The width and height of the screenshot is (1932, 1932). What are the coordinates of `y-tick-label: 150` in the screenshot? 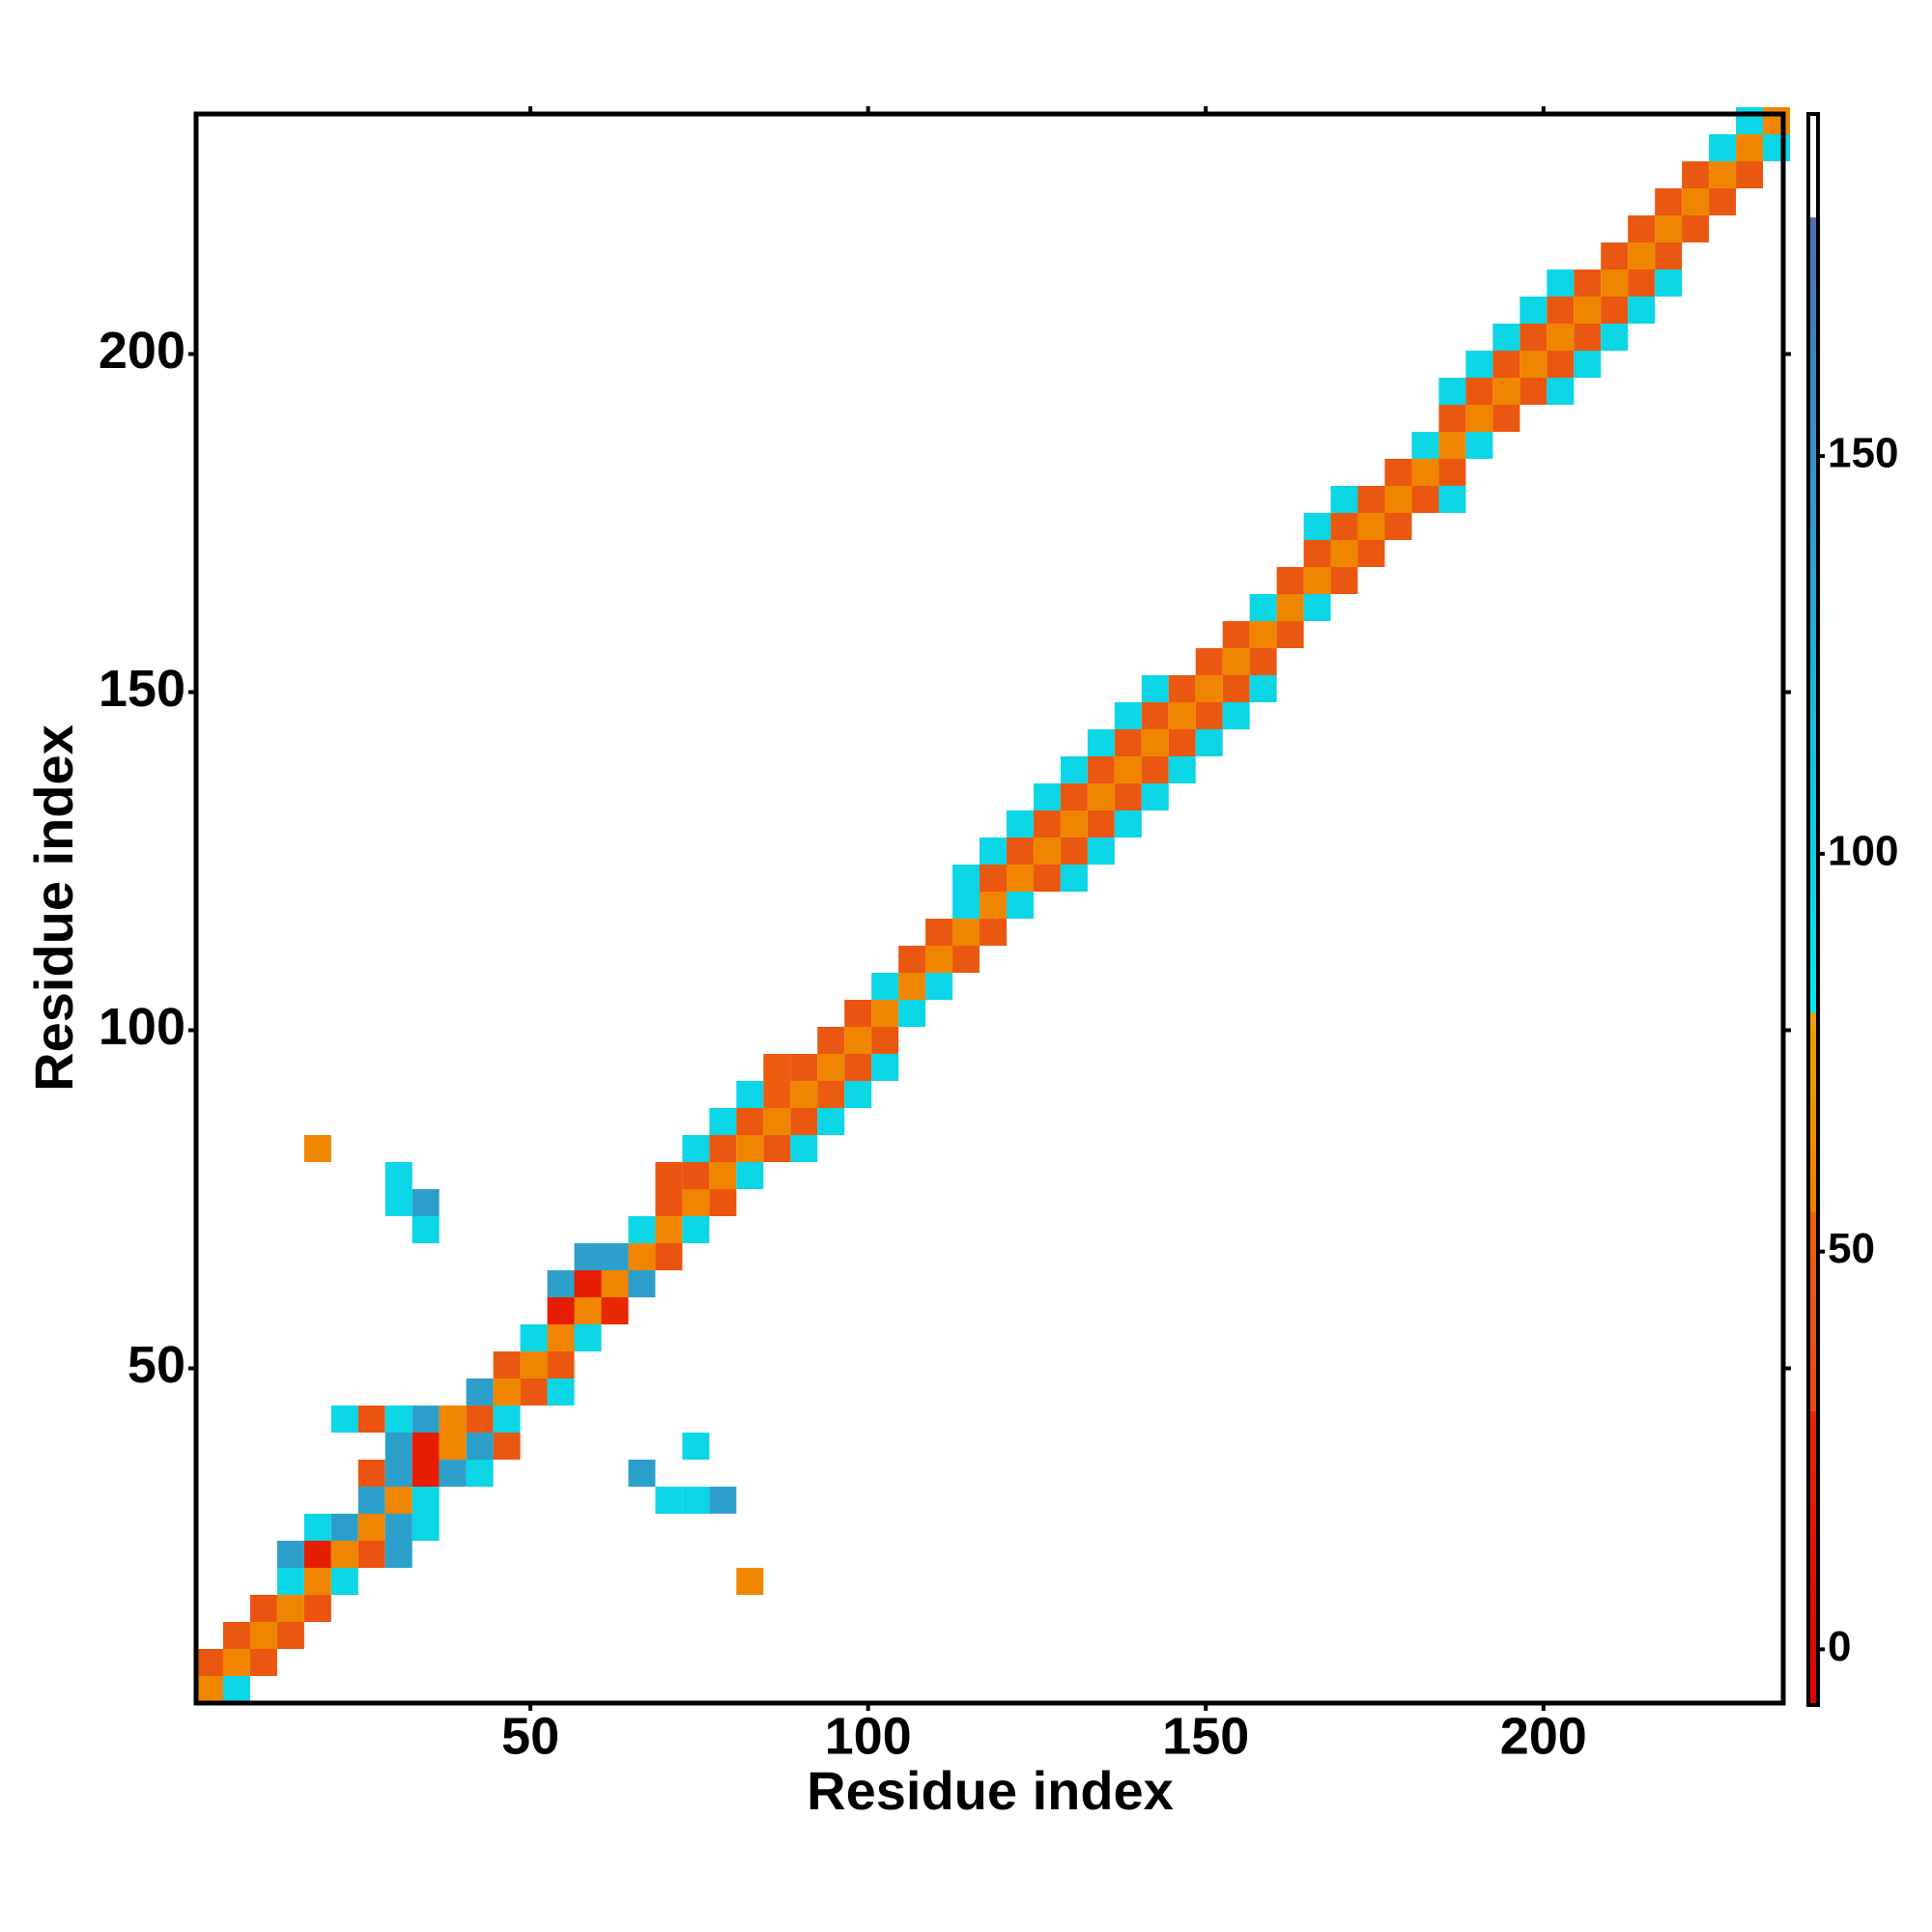 It's located at (142, 689).